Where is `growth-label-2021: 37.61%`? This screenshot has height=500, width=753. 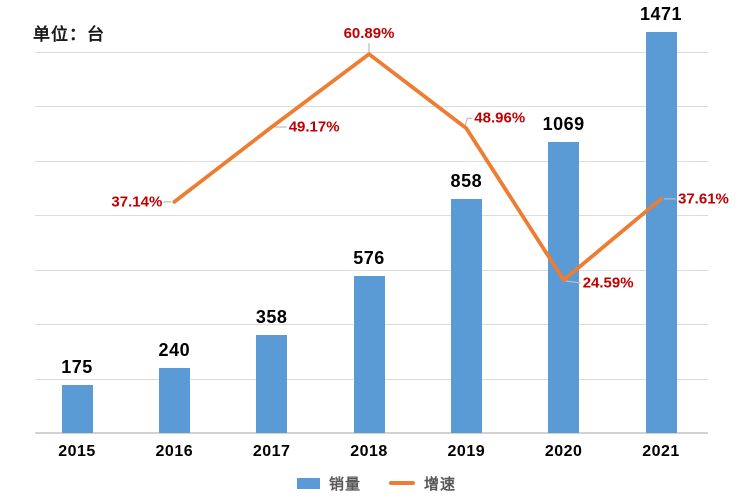
growth-label-2021: 37.61% is located at coordinates (703, 199).